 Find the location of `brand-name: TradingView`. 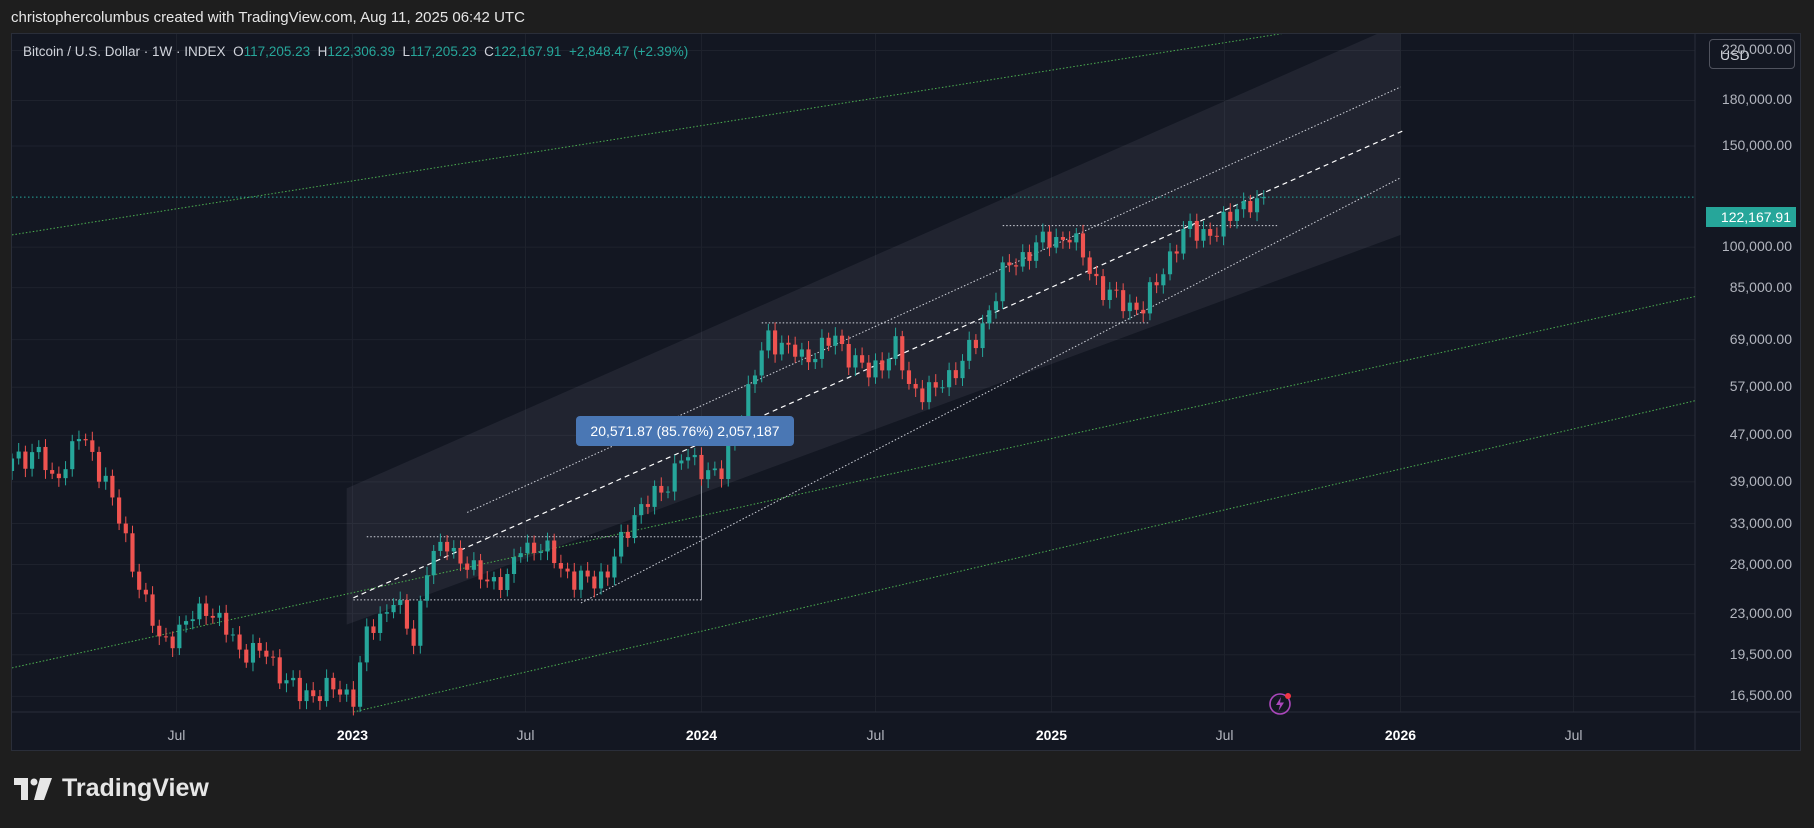

brand-name: TradingView is located at coordinates (135, 788).